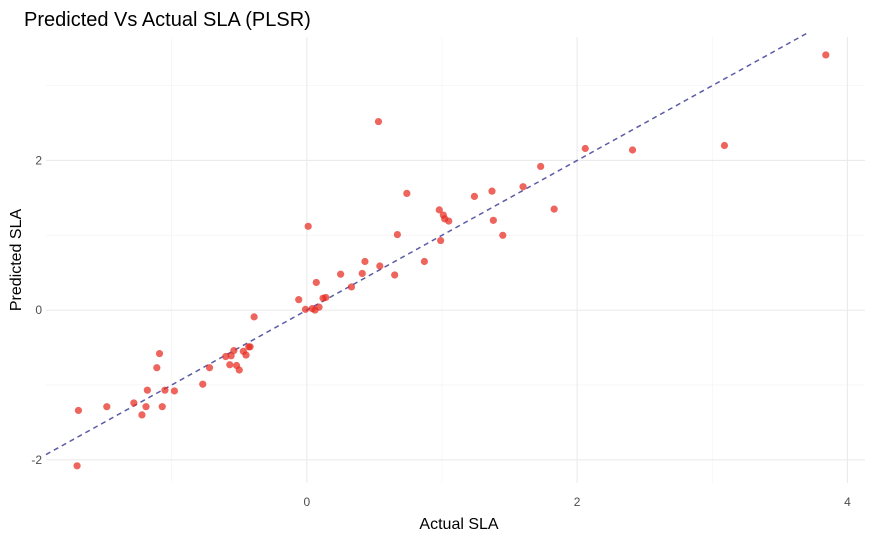  Describe the element at coordinates (36, 460) in the screenshot. I see `y-tick-label: -2` at that location.